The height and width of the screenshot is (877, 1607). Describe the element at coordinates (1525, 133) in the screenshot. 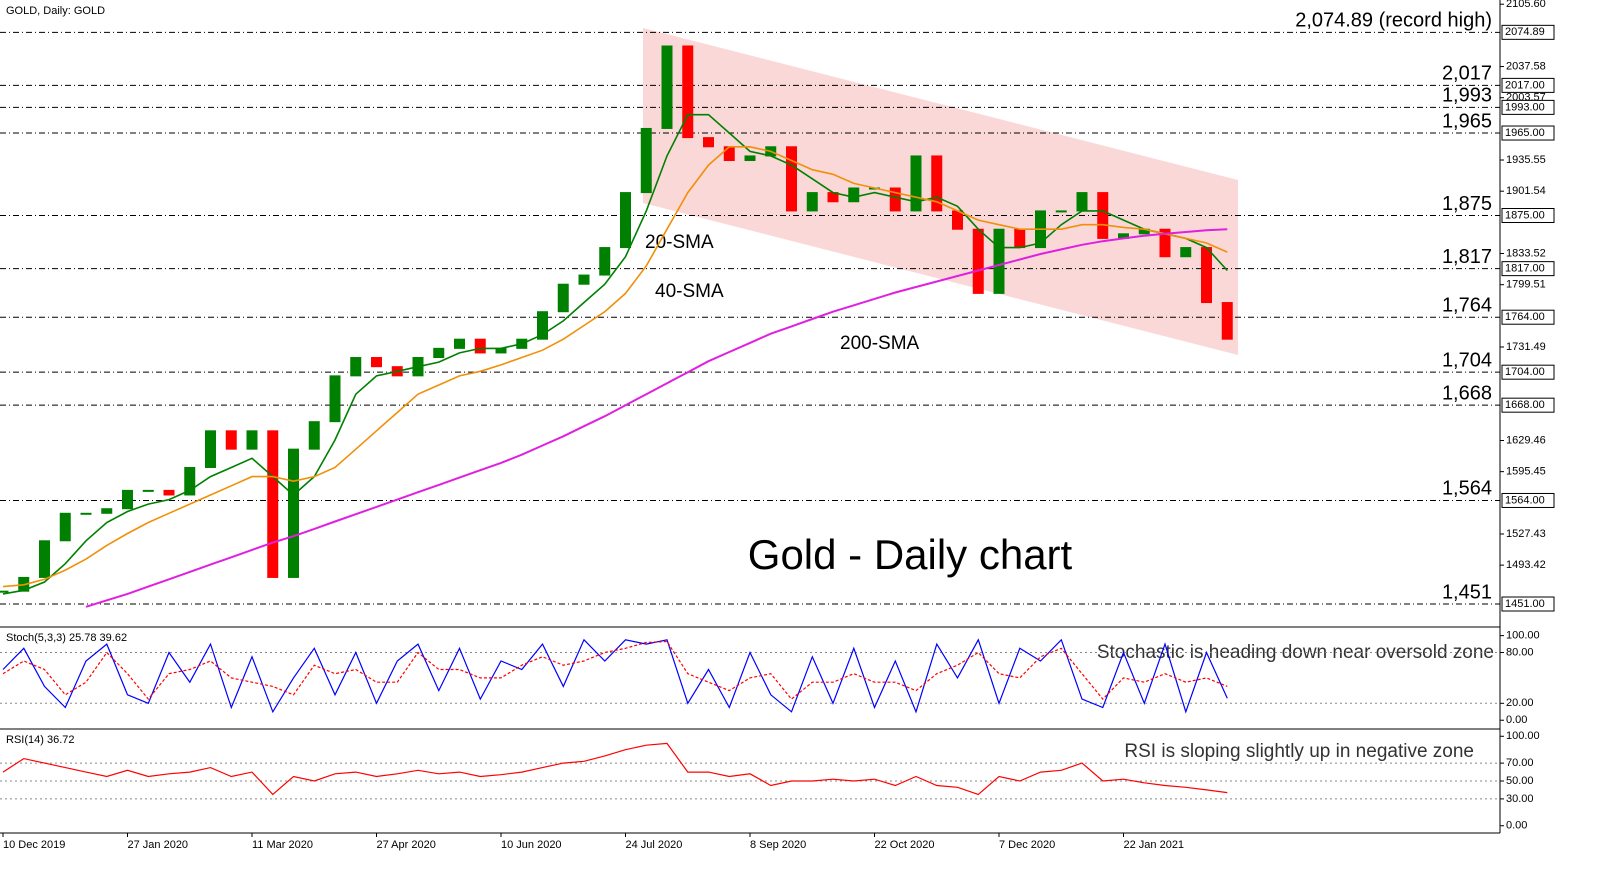

I see `level-box-label: 1965.00` at that location.